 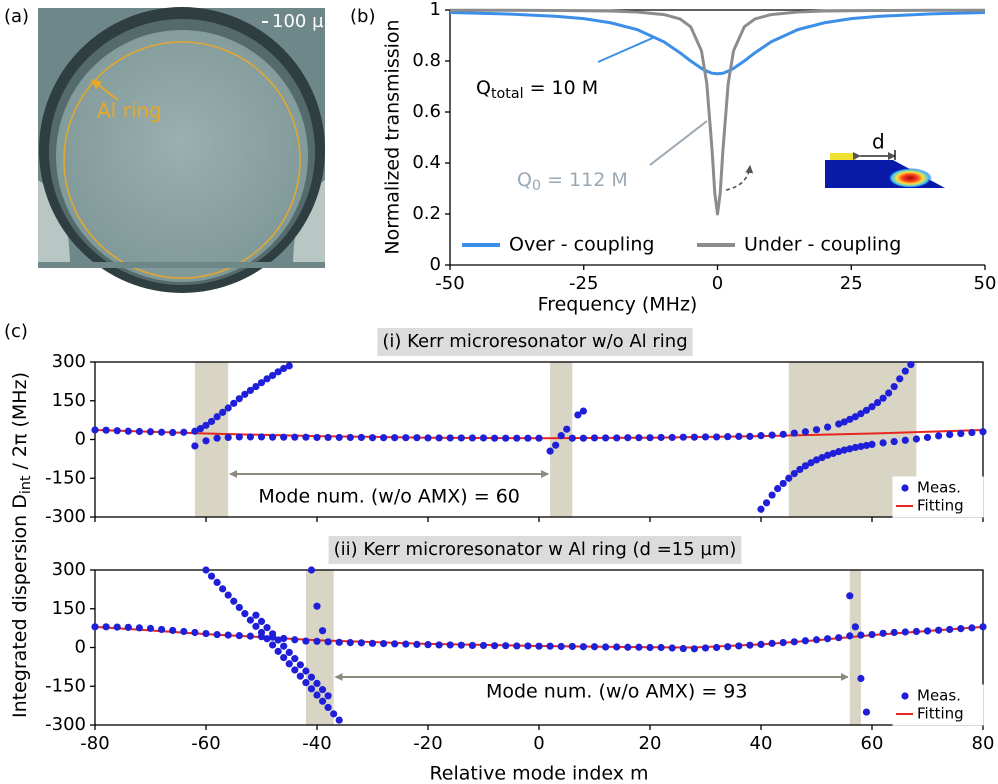 What do you see at coordinates (20, 424) in the screenshot?
I see `y-axis-label-rest: / 2π (MHz)` at bounding box center [20, 424].